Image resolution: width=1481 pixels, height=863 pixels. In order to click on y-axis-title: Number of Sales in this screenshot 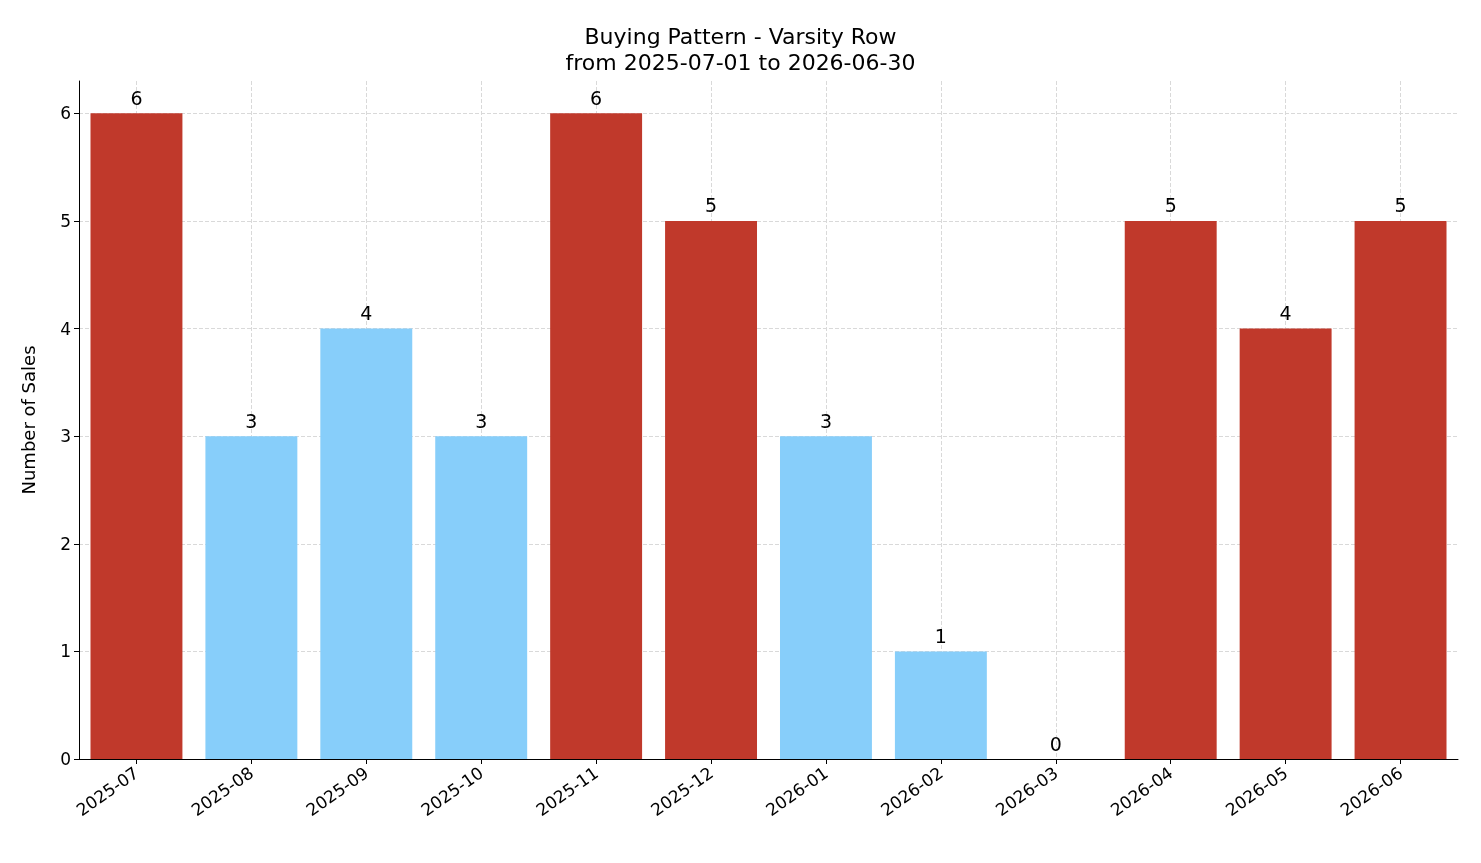, I will do `click(28, 420)`.